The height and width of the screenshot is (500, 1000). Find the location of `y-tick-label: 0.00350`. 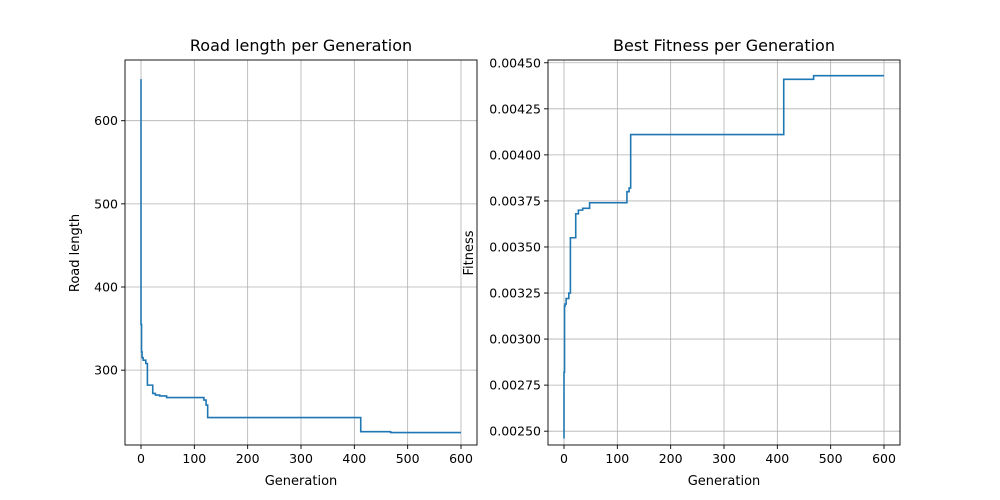

y-tick-label: 0.00350 is located at coordinates (515, 246).